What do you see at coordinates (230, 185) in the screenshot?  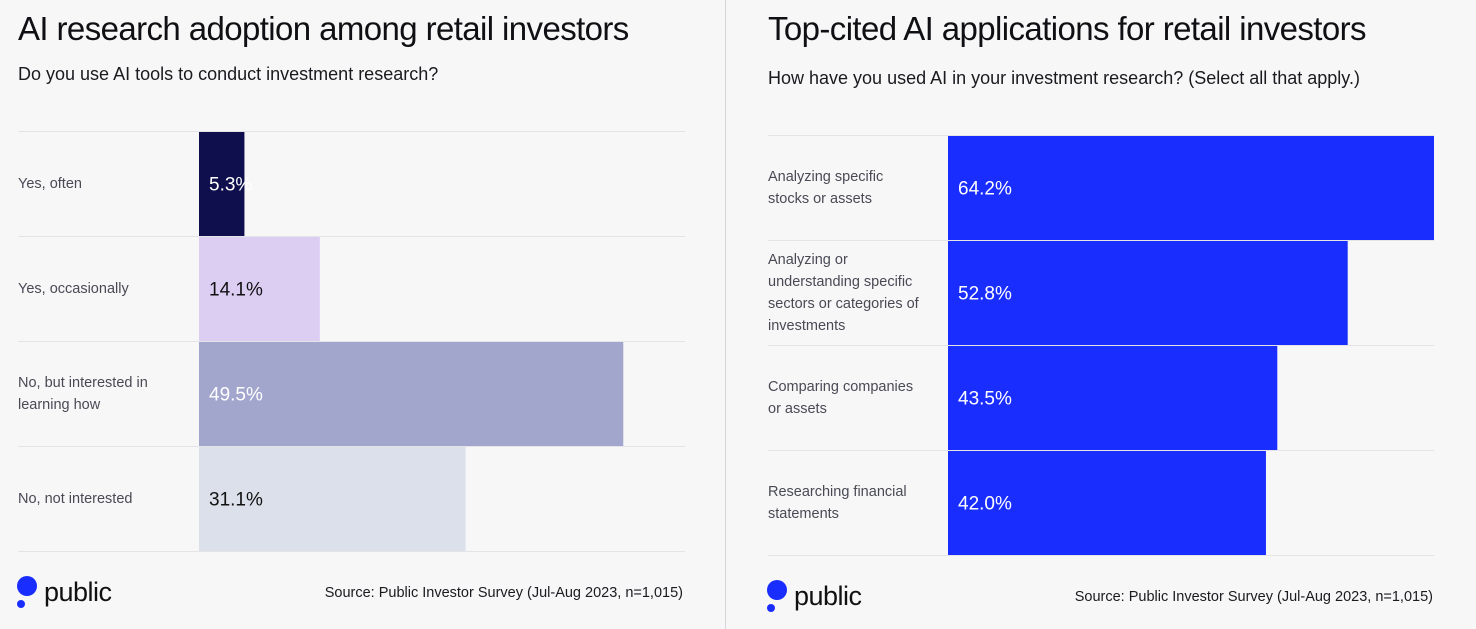 I see `bar-value-label: 5.3%` at bounding box center [230, 185].